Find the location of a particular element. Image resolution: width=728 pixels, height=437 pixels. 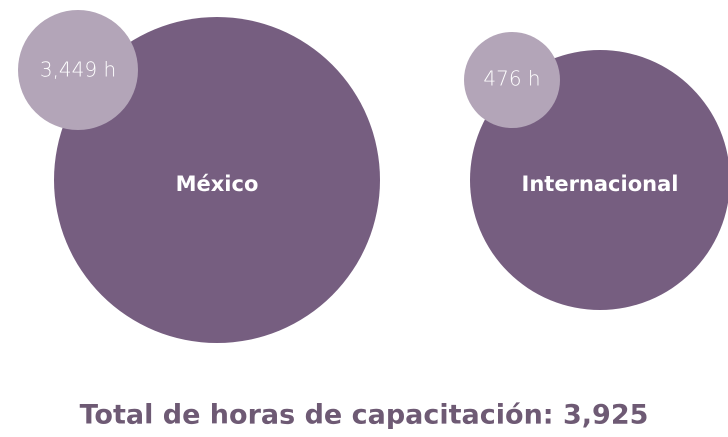

hours-label: 3,449 h is located at coordinates (78, 70).